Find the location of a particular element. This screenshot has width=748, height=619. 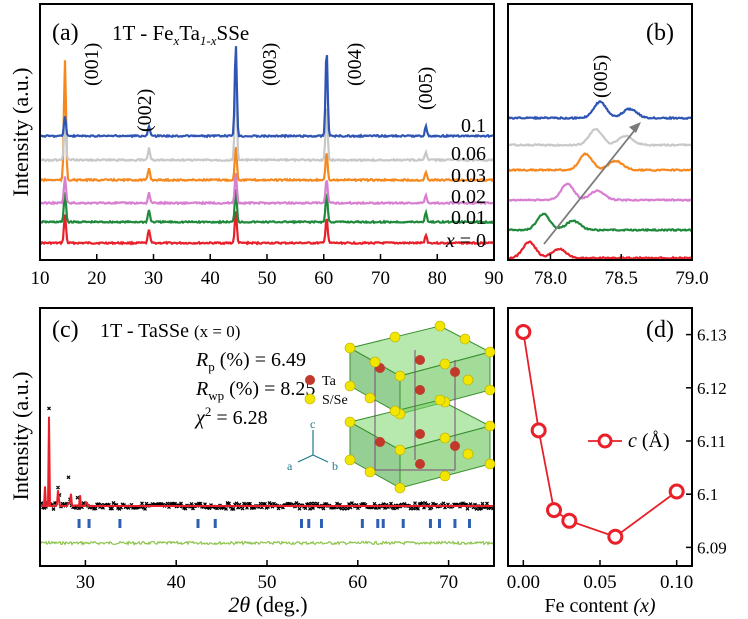

peak-label: (004) is located at coordinates (355, 64).